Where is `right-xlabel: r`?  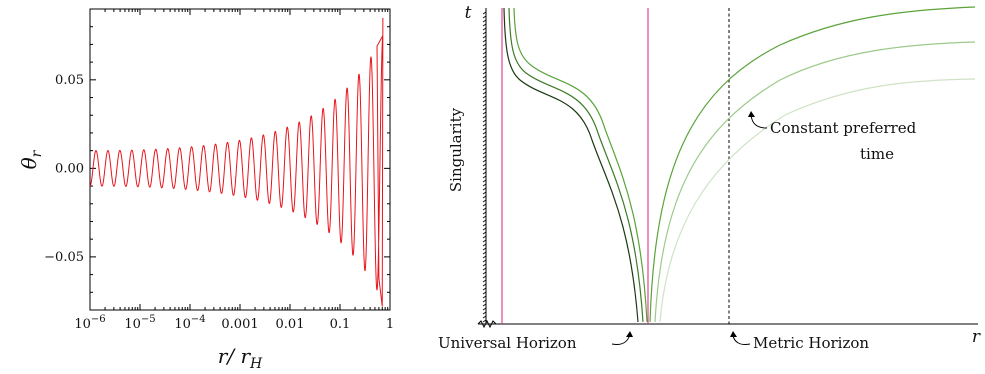
right-xlabel: r is located at coordinates (976, 337).